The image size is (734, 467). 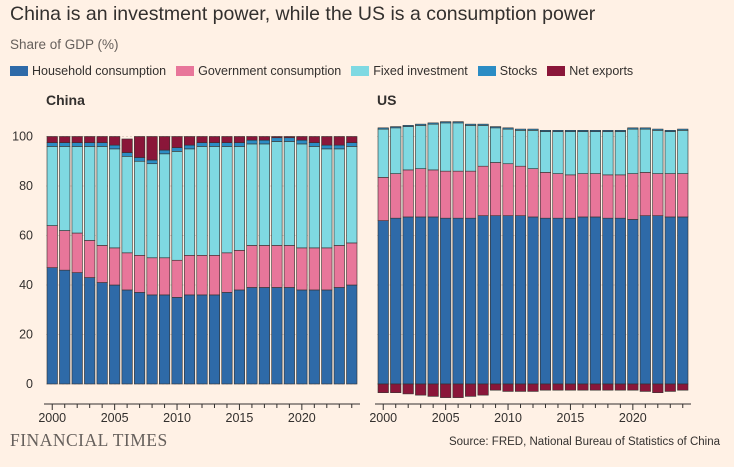 What do you see at coordinates (277, 193) in the screenshot?
I see `china-bar-fixed-investment-2018` at bounding box center [277, 193].